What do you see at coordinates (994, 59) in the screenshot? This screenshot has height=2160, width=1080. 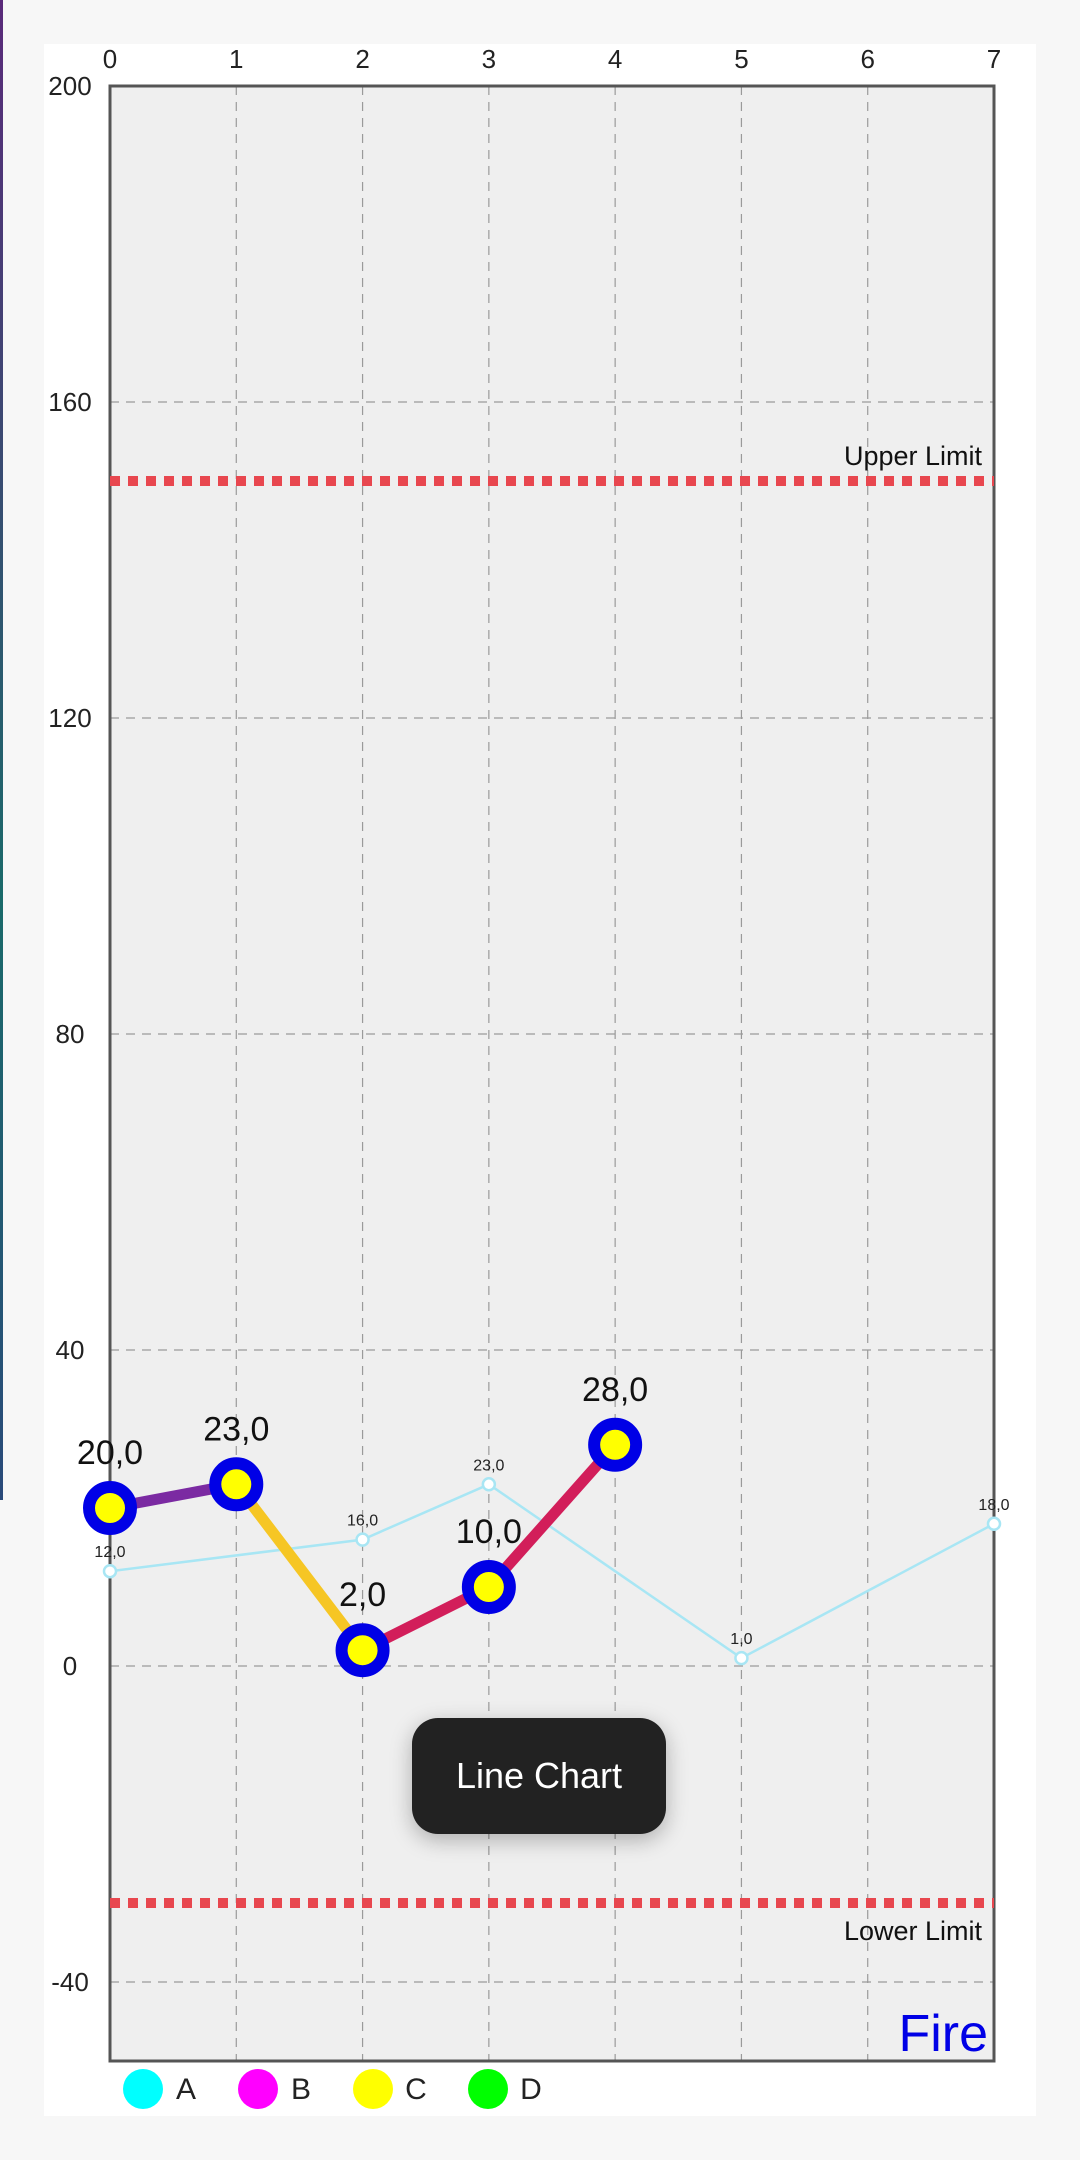 I see `x-tick-label: 7` at bounding box center [994, 59].